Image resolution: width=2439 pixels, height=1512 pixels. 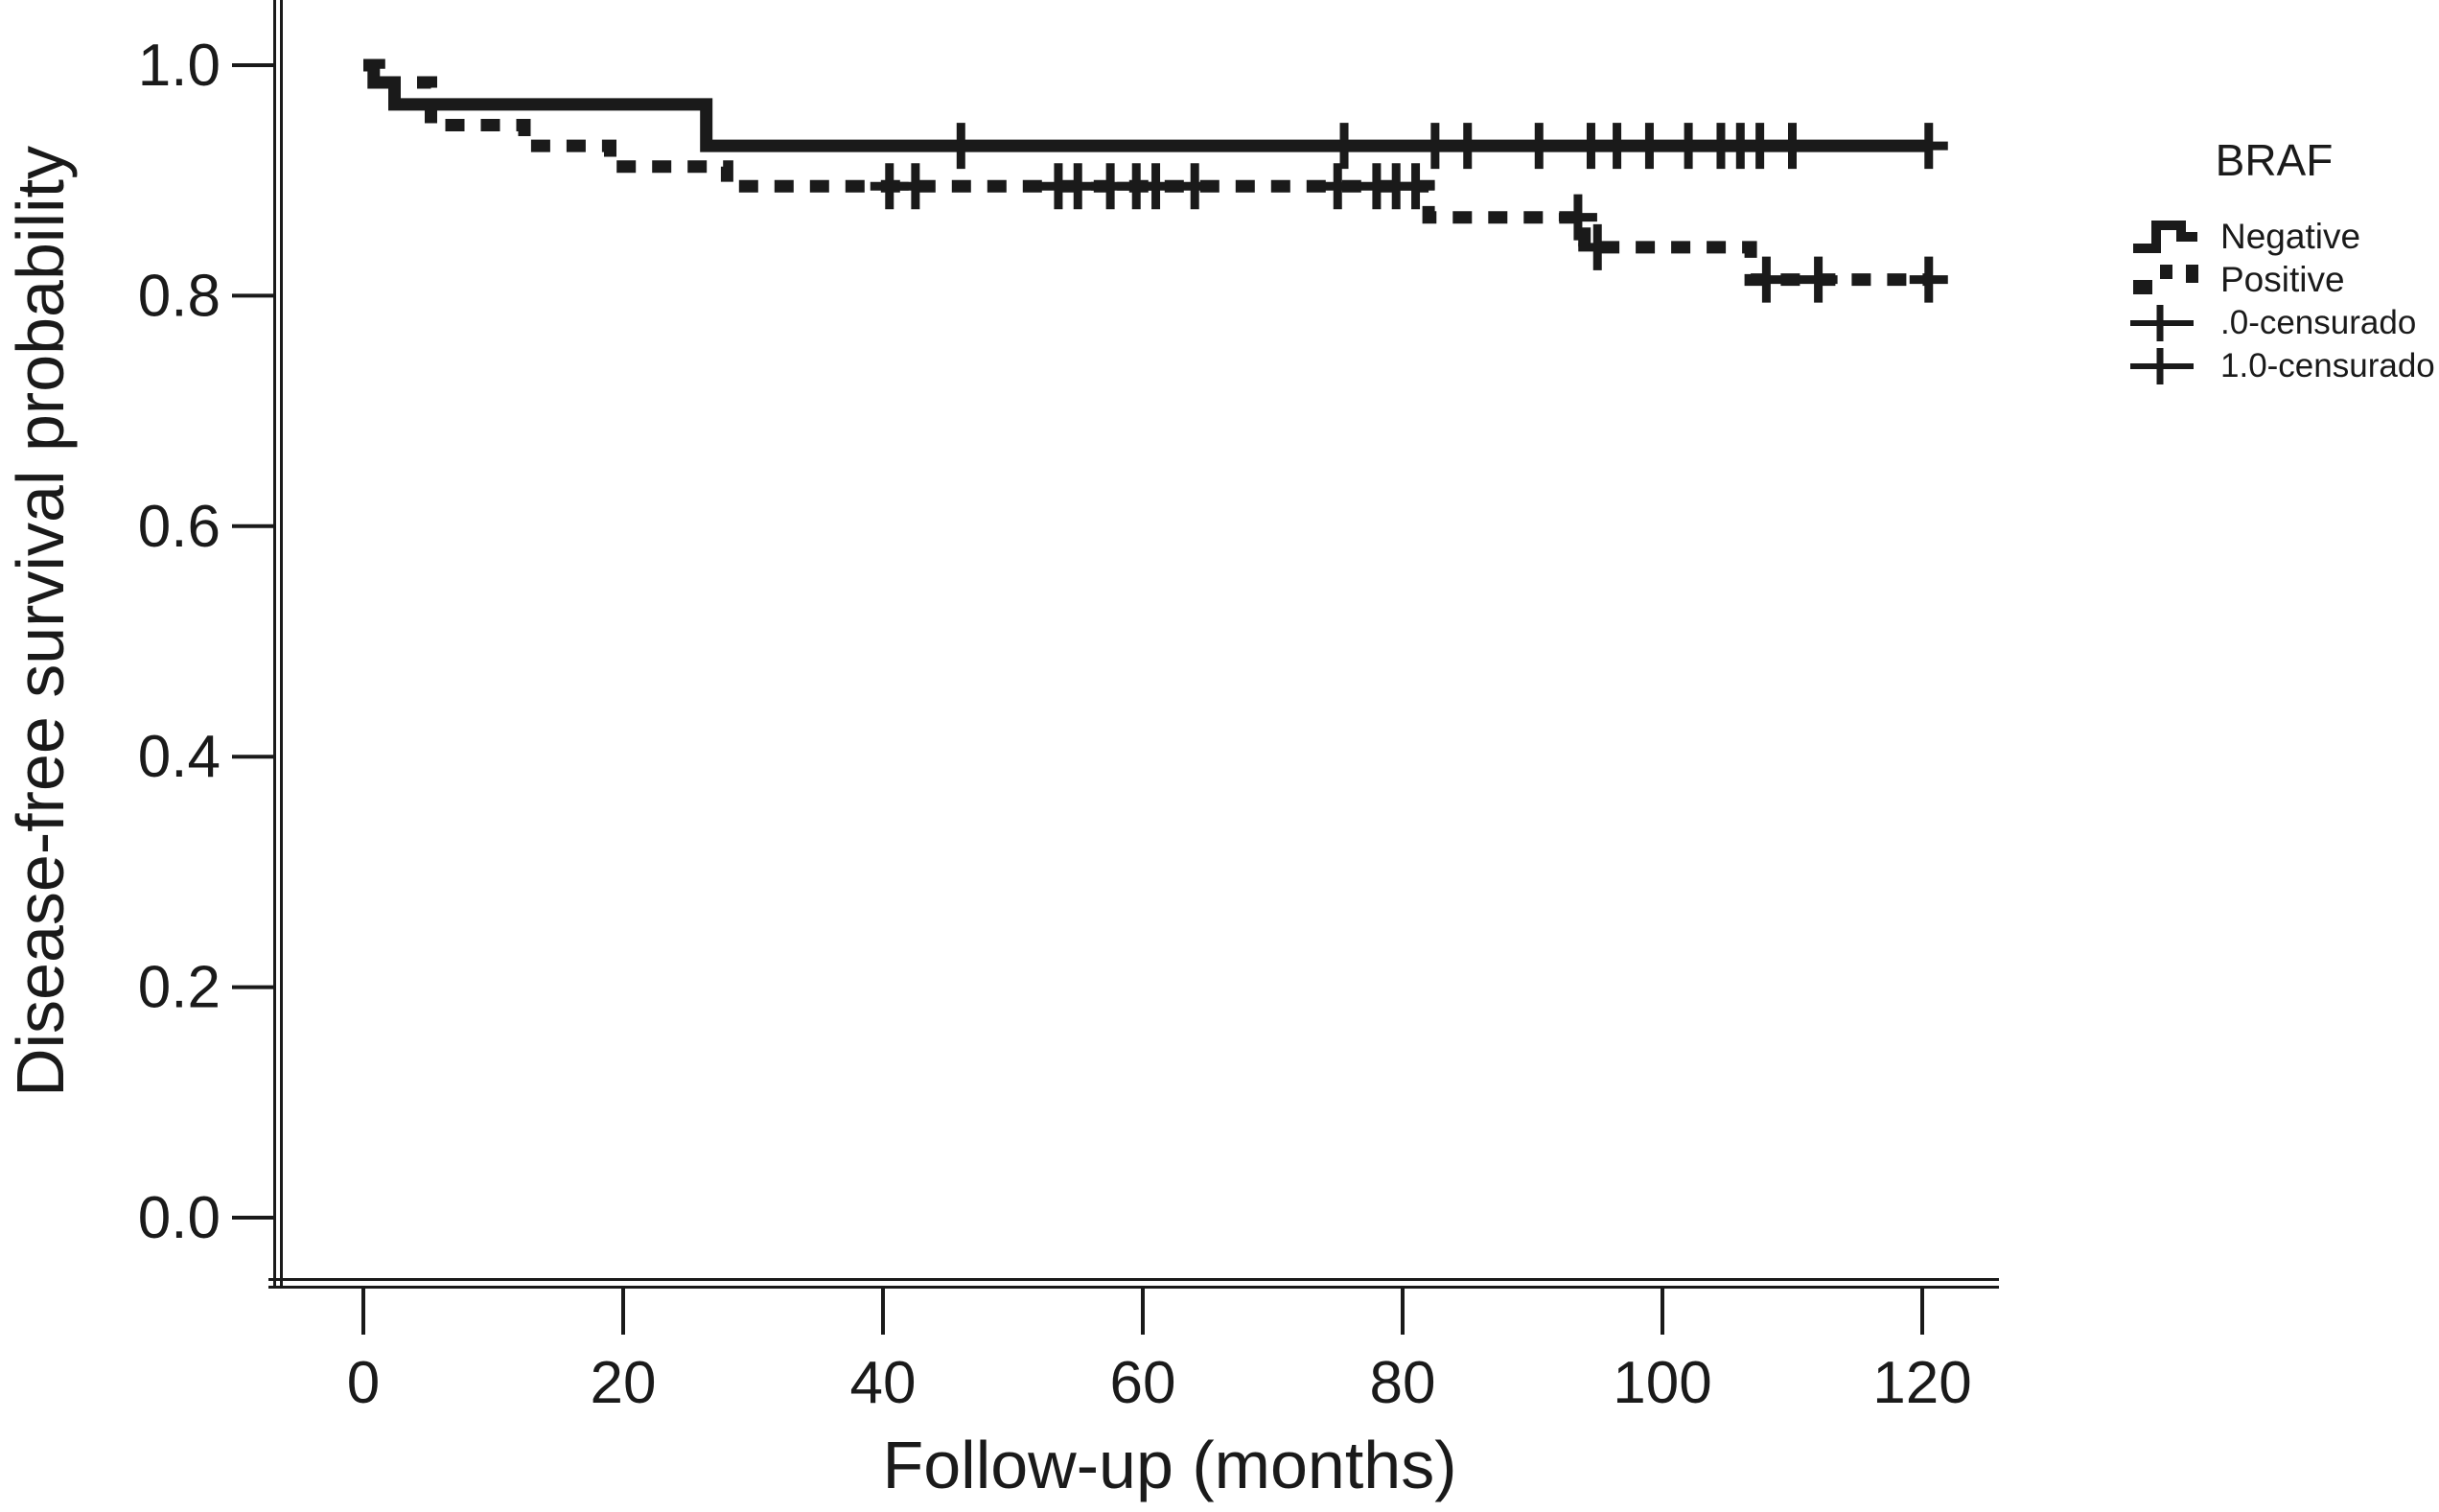 I want to click on y-tick-label: 0.8, so click(x=180, y=296).